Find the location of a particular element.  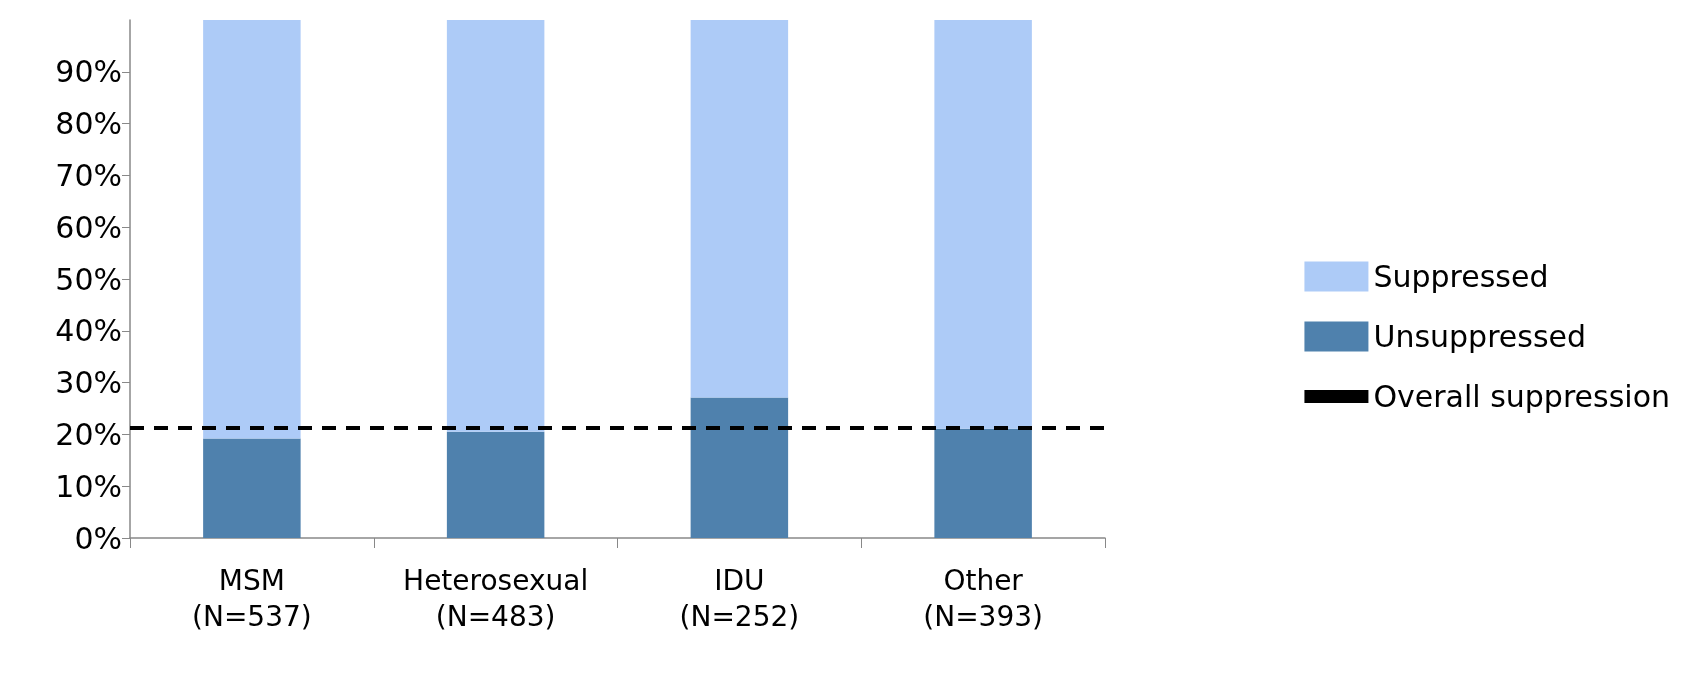

legend-label: Overall suppression is located at coordinates (1522, 396).